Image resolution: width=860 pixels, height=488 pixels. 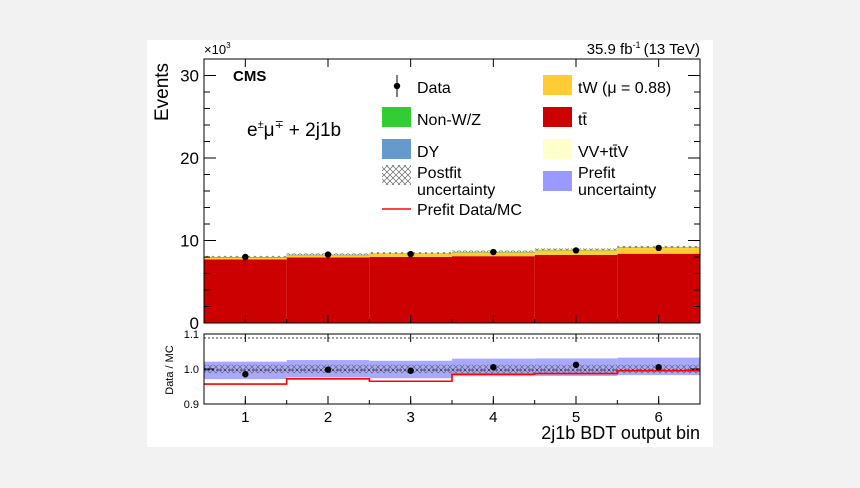 What do you see at coordinates (397, 86) in the screenshot?
I see `legend-data-marker` at bounding box center [397, 86].